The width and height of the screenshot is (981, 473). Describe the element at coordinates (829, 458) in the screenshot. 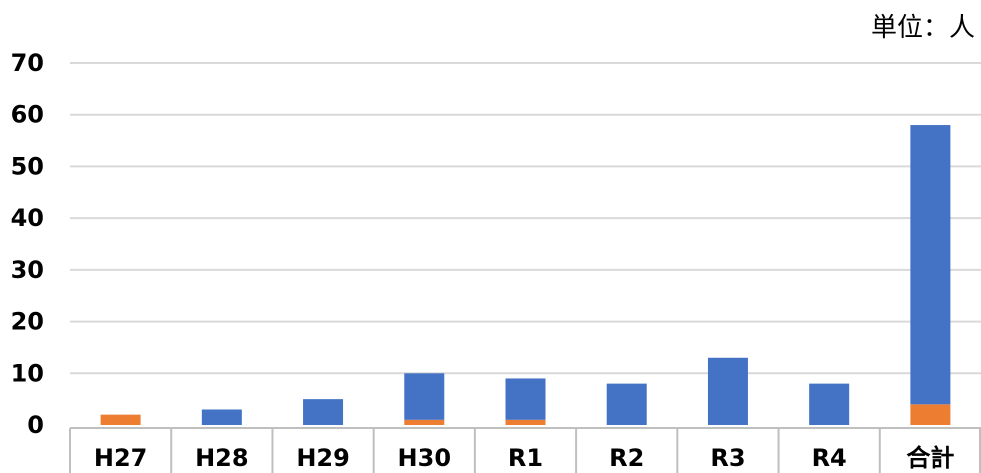

I see `x-tick-label: R4` at that location.